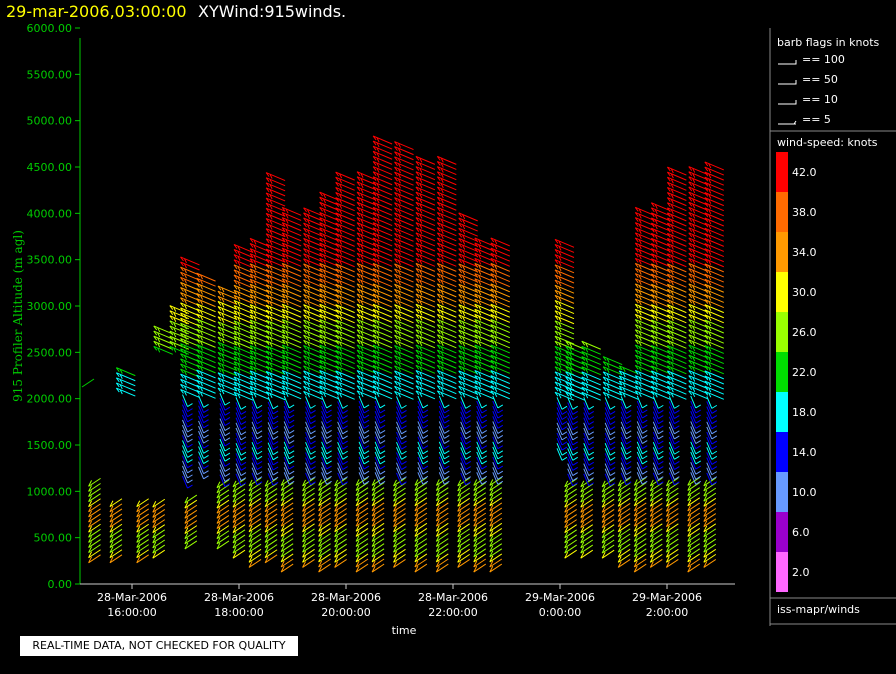 This screenshot has height=674, width=896. I want to click on legend-speed-label: 42.0, so click(804, 172).